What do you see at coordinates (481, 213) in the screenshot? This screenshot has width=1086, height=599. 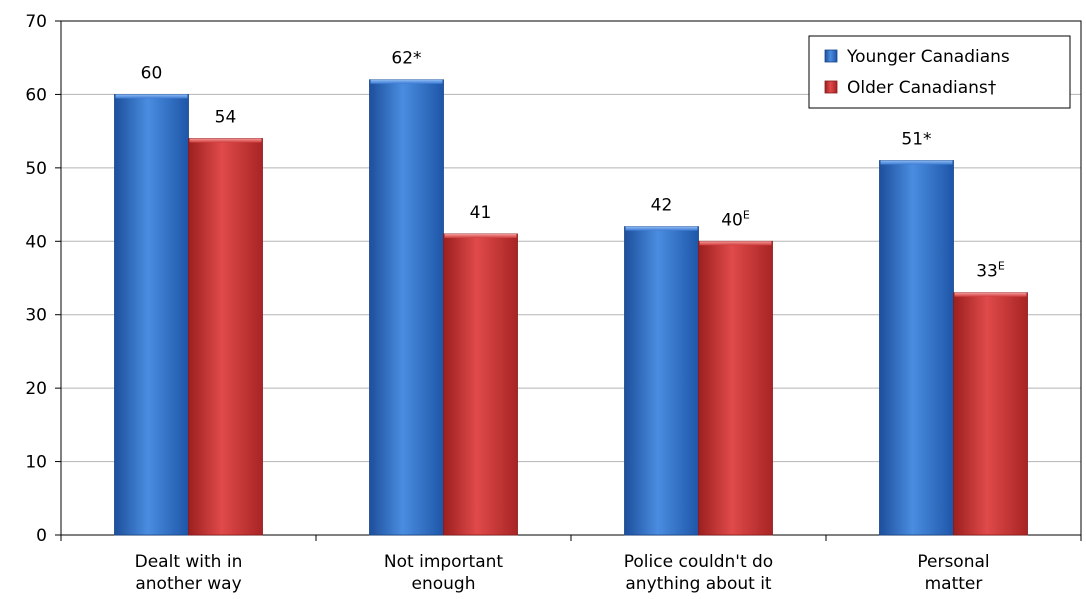 I see `data-label: 41` at bounding box center [481, 213].